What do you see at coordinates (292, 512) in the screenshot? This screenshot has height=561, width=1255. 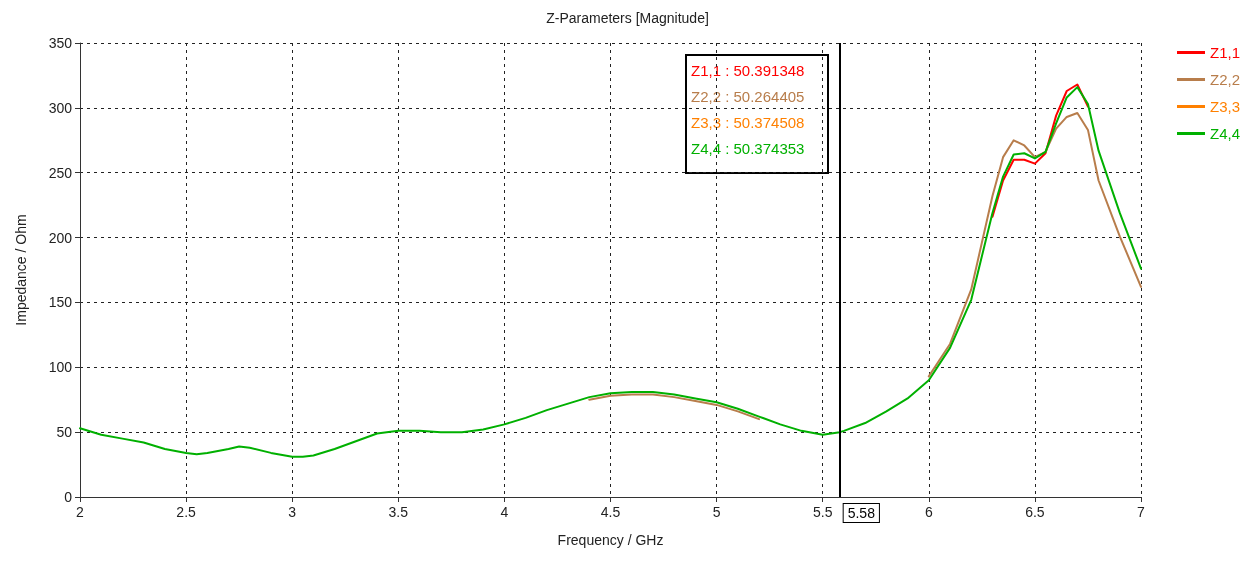 I see `x-tick-label: 3` at bounding box center [292, 512].